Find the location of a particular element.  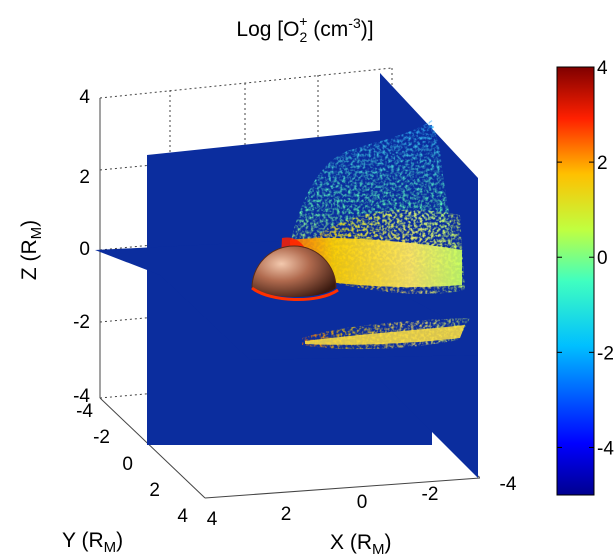

x-tick-label: 0 is located at coordinates (362, 502).